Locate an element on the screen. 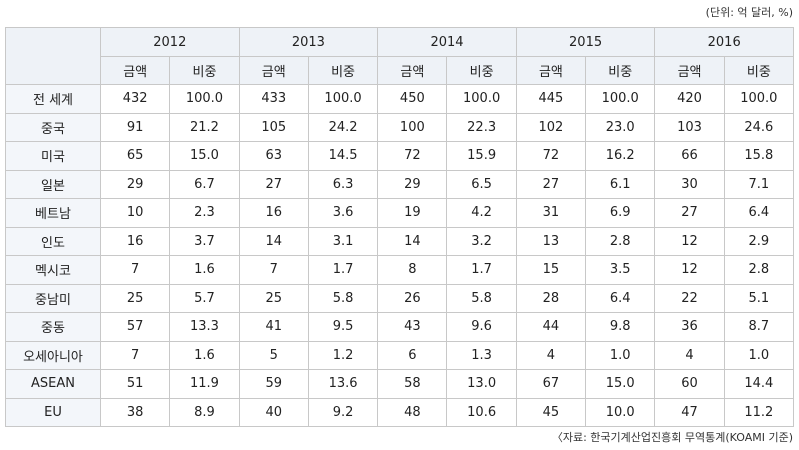 This screenshot has width=799, height=450. share-cell: 3.7 is located at coordinates (204, 241).